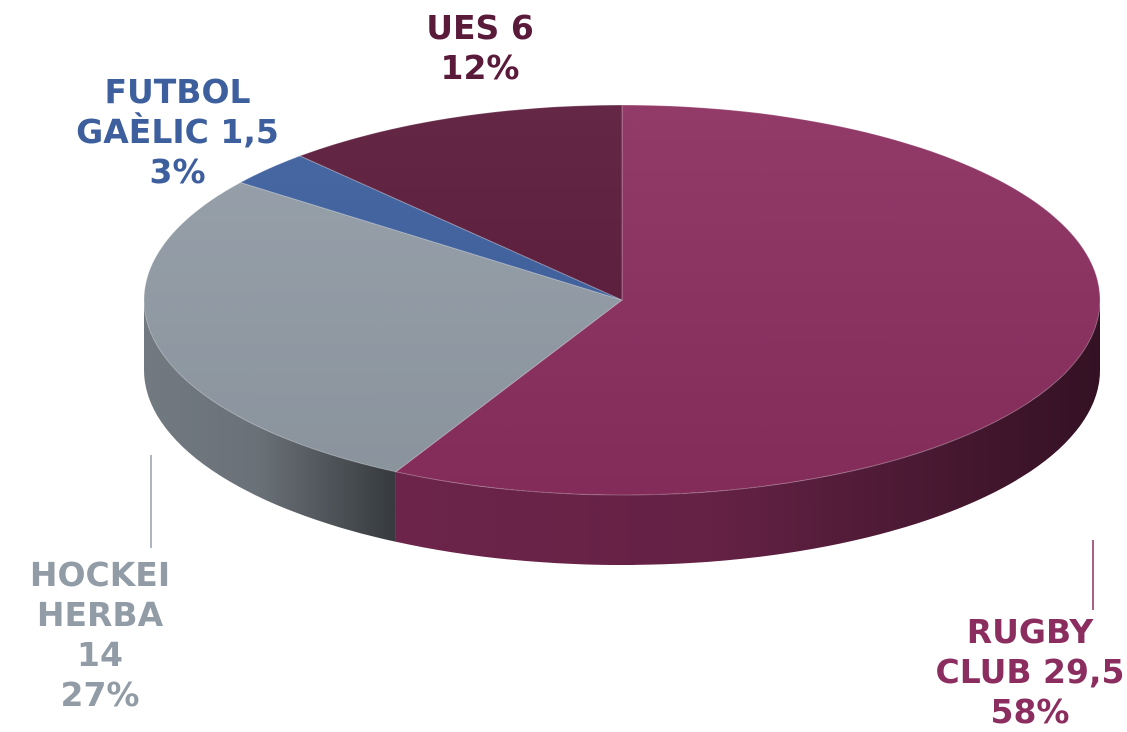  What do you see at coordinates (177, 131) in the screenshot?
I see `slice-label-futbol-gaelic: FUTBOL GAÈLIC 1,5 3%` at bounding box center [177, 131].